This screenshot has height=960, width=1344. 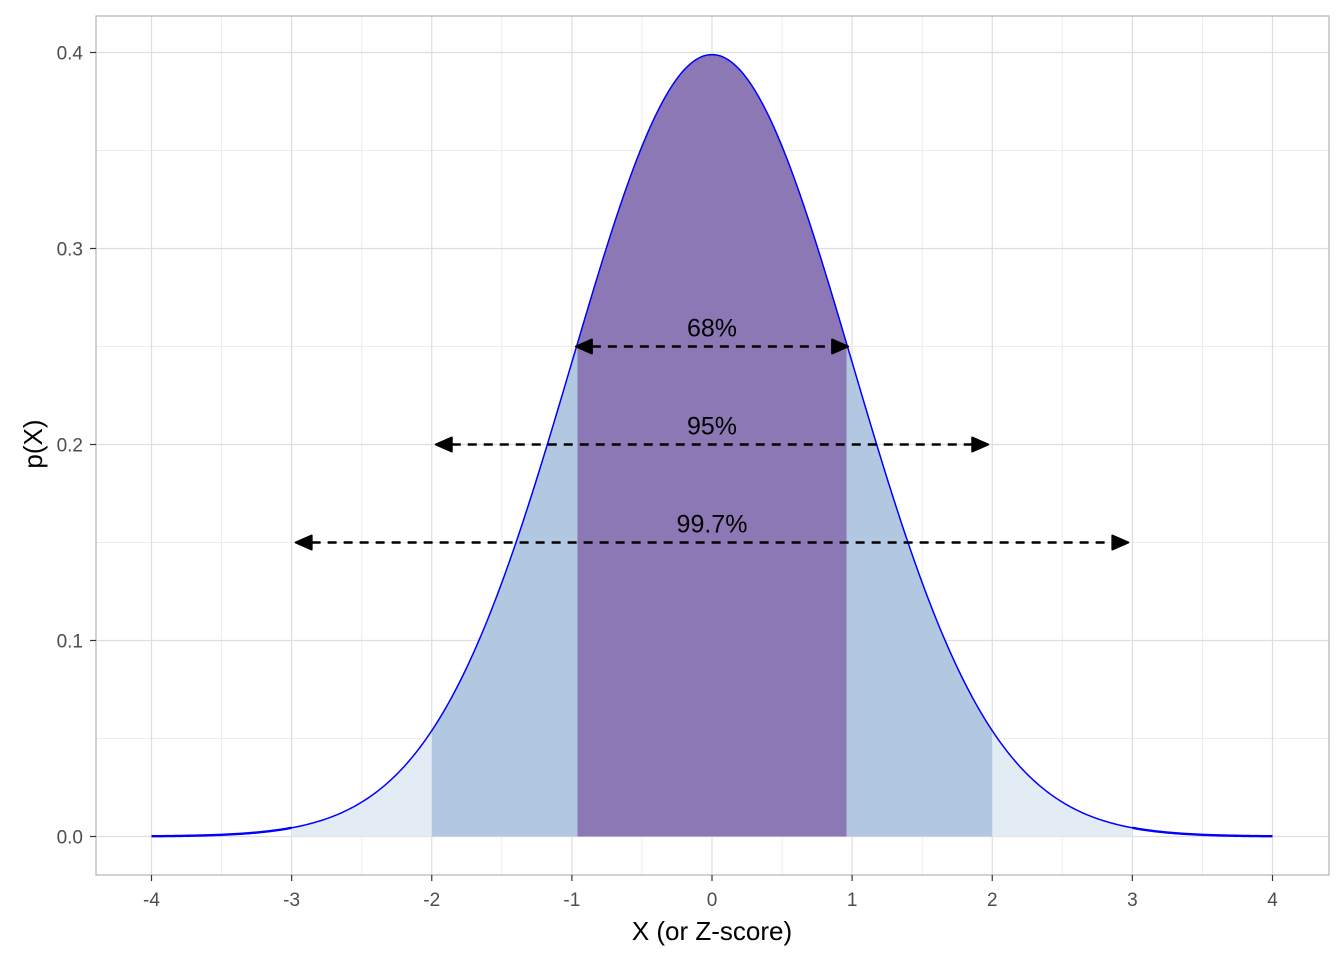 What do you see at coordinates (992, 900) in the screenshot?
I see `x-tick-label: 2` at bounding box center [992, 900].